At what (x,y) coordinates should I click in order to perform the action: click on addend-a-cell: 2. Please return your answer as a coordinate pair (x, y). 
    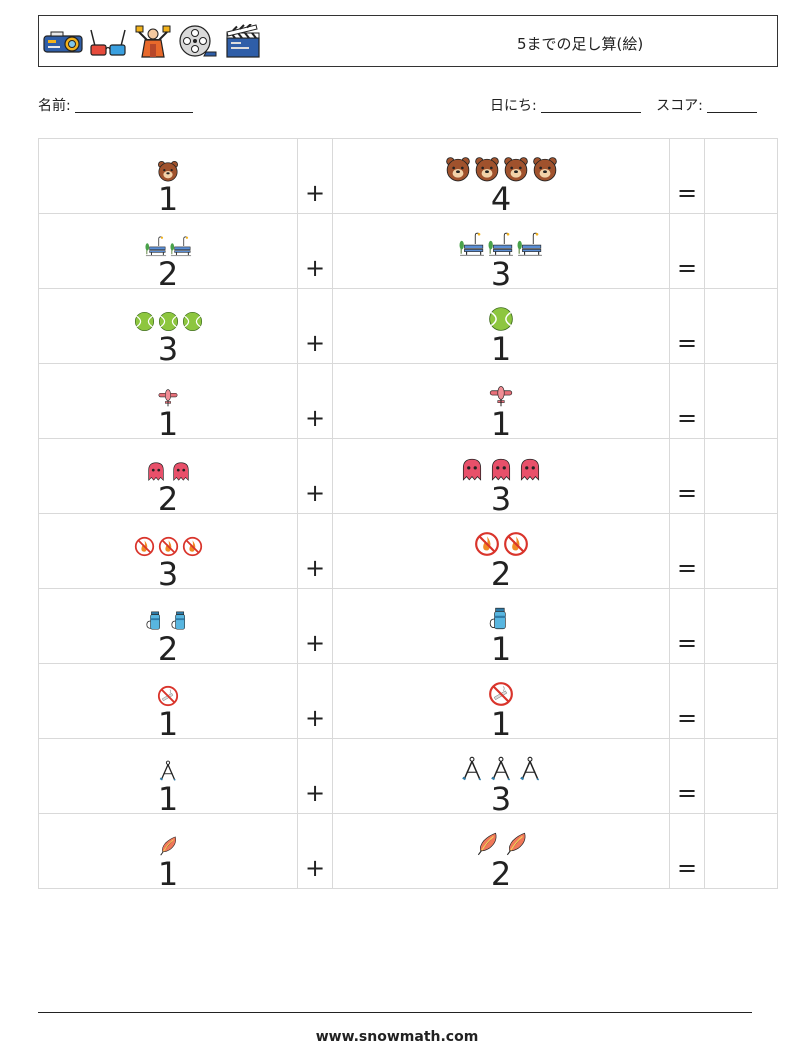
    Looking at the image, I should click on (168, 477).